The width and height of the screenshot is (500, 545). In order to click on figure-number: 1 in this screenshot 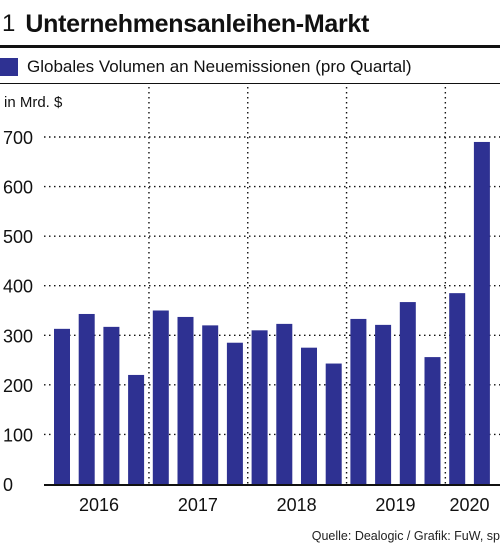, I will do `click(9, 23)`.